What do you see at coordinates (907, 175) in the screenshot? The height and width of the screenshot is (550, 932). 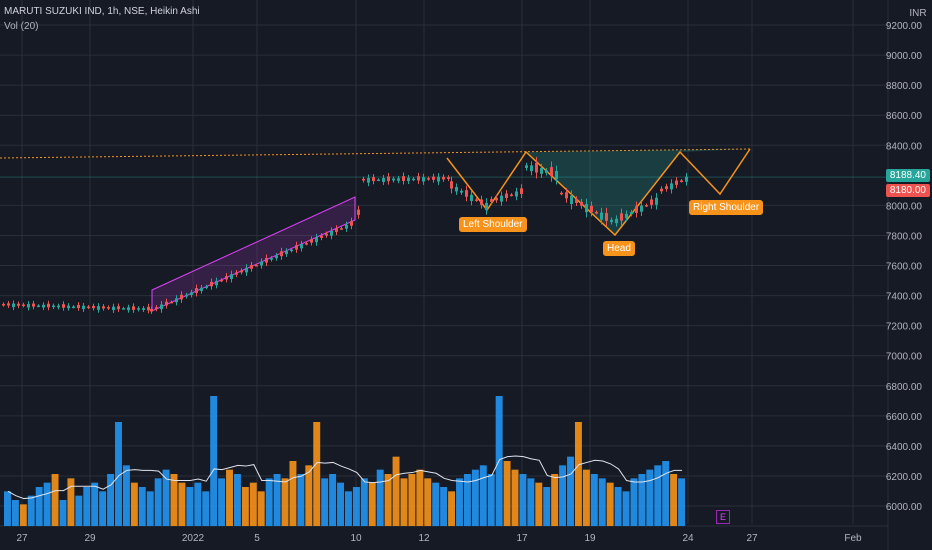 I see `last-price-tag: 8188.40` at bounding box center [907, 175].